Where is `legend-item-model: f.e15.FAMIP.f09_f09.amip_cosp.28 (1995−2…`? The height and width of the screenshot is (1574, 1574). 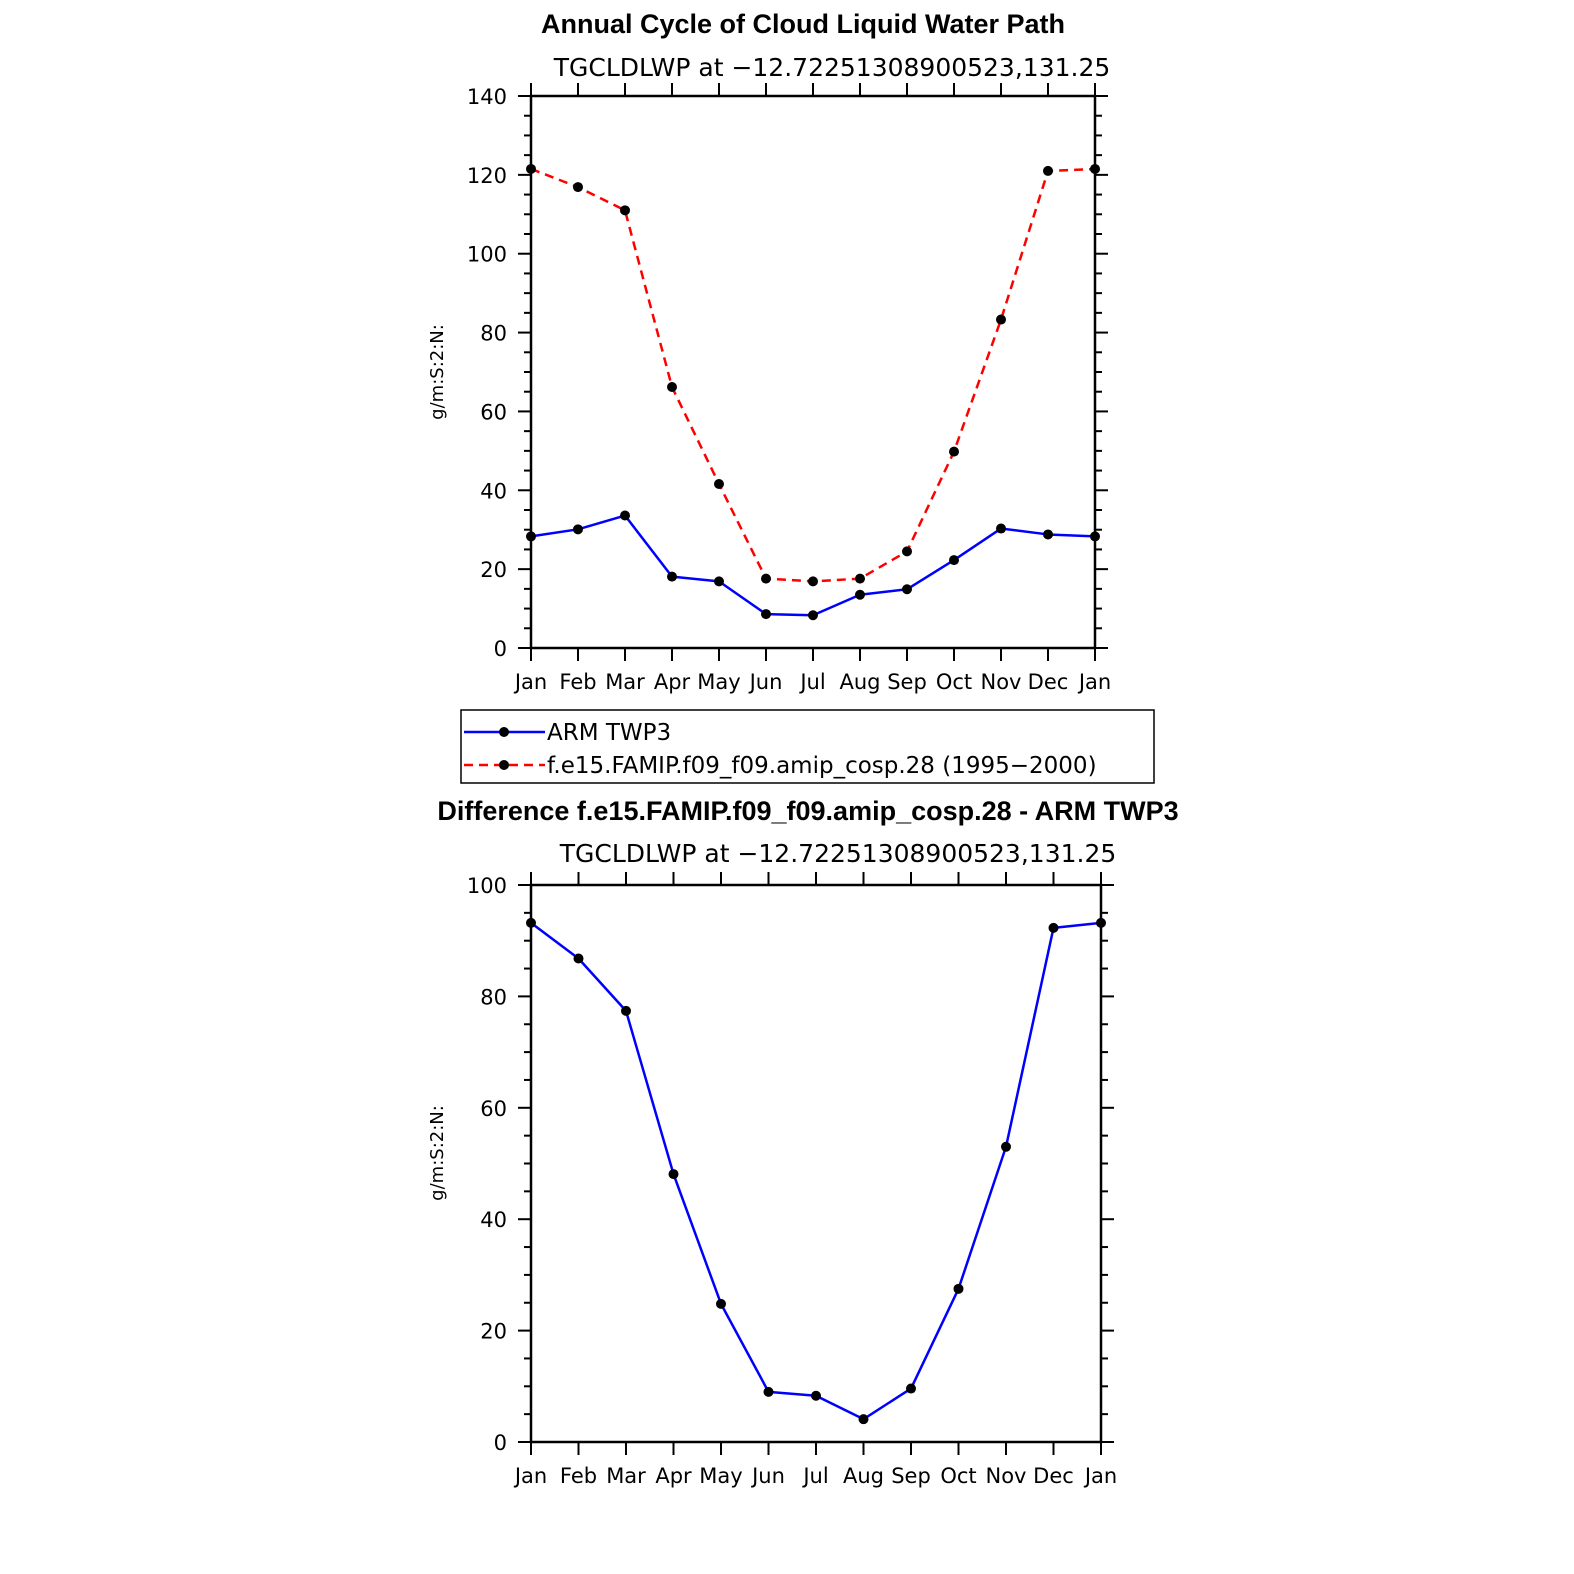
legend-item-model: f.e15.FAMIP.f09_f09.amip_cosp.28 (1995−2… is located at coordinates (780, 766).